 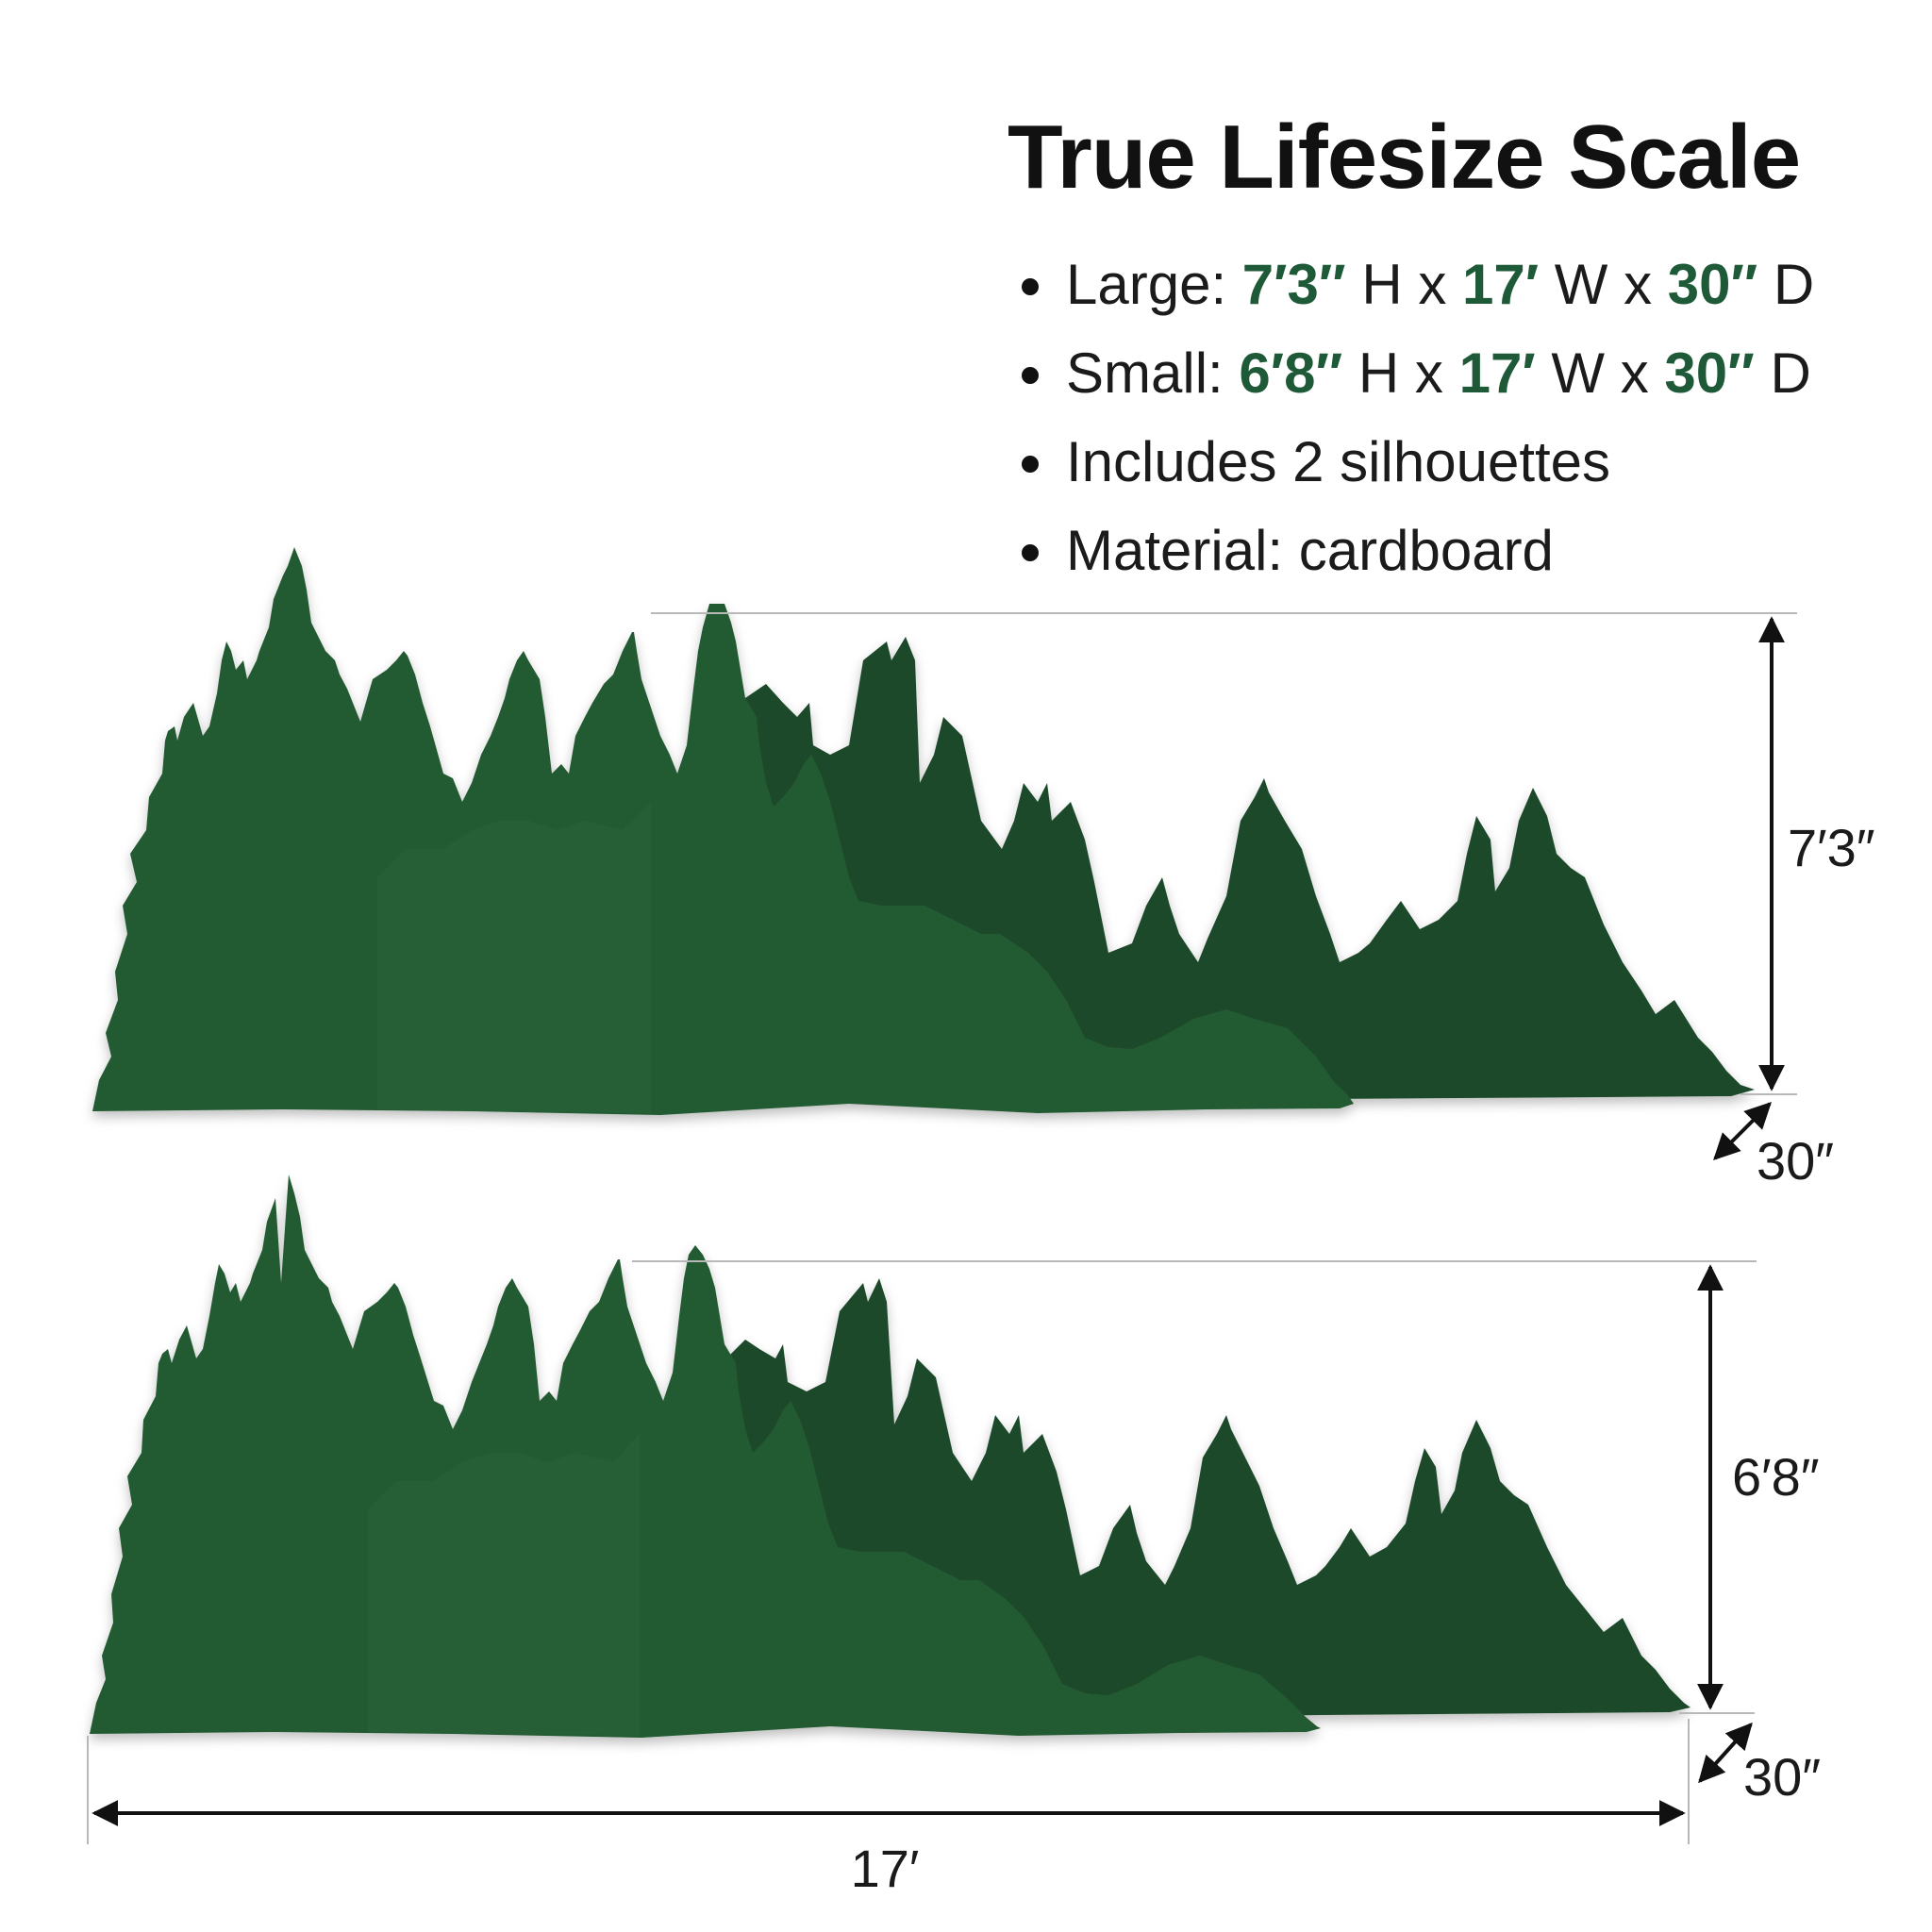 I want to click on spec-small-w-suffix: W x, so click(x=1600, y=373).